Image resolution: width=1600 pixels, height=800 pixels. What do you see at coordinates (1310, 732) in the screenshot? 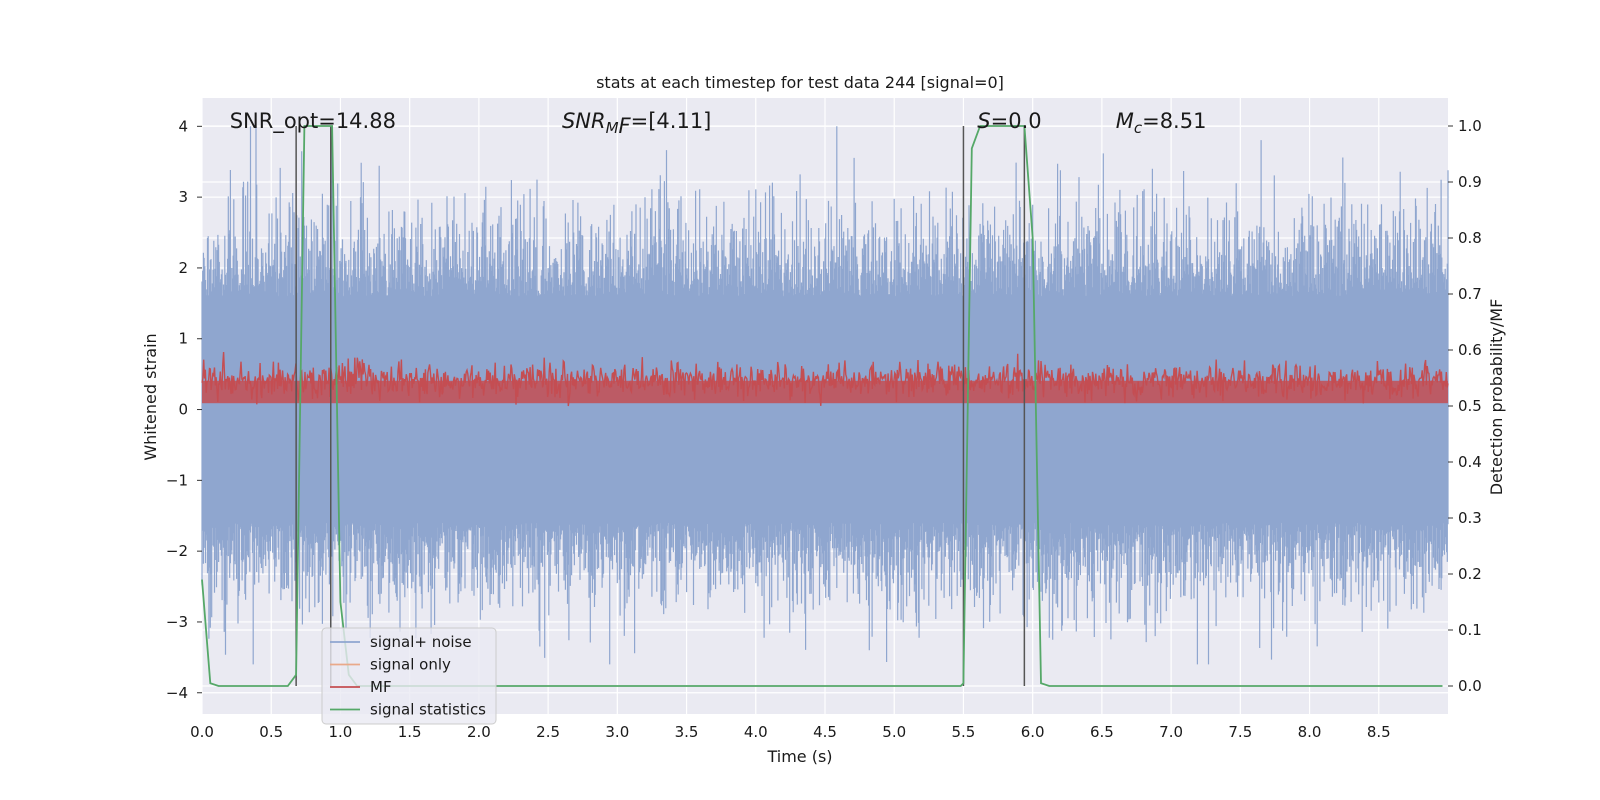
I see `x-tick-label: 8.0` at bounding box center [1310, 732].